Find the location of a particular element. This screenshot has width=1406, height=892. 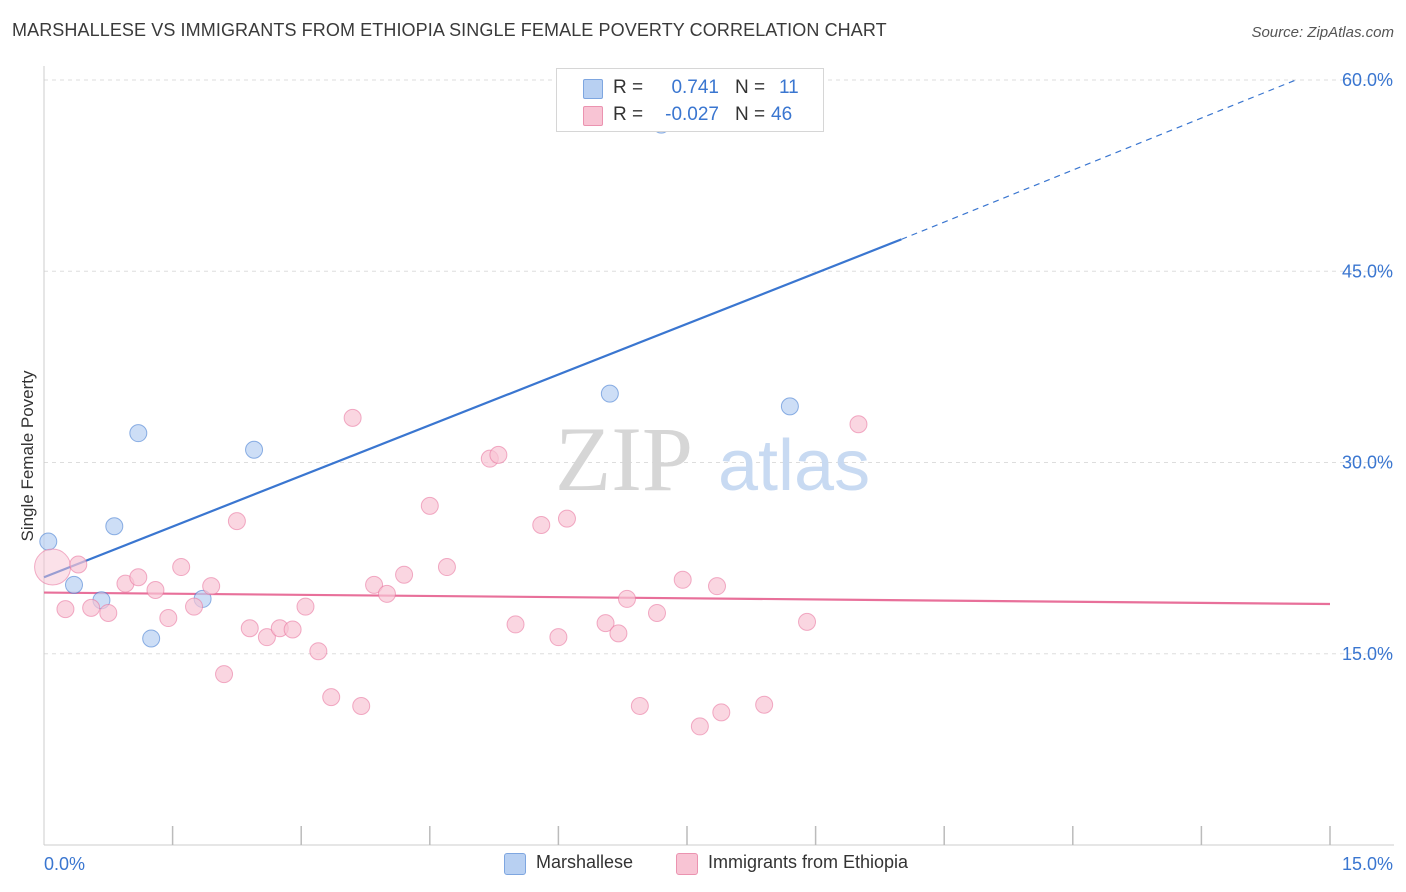

n-value: 46 is located at coordinates (782, 114).